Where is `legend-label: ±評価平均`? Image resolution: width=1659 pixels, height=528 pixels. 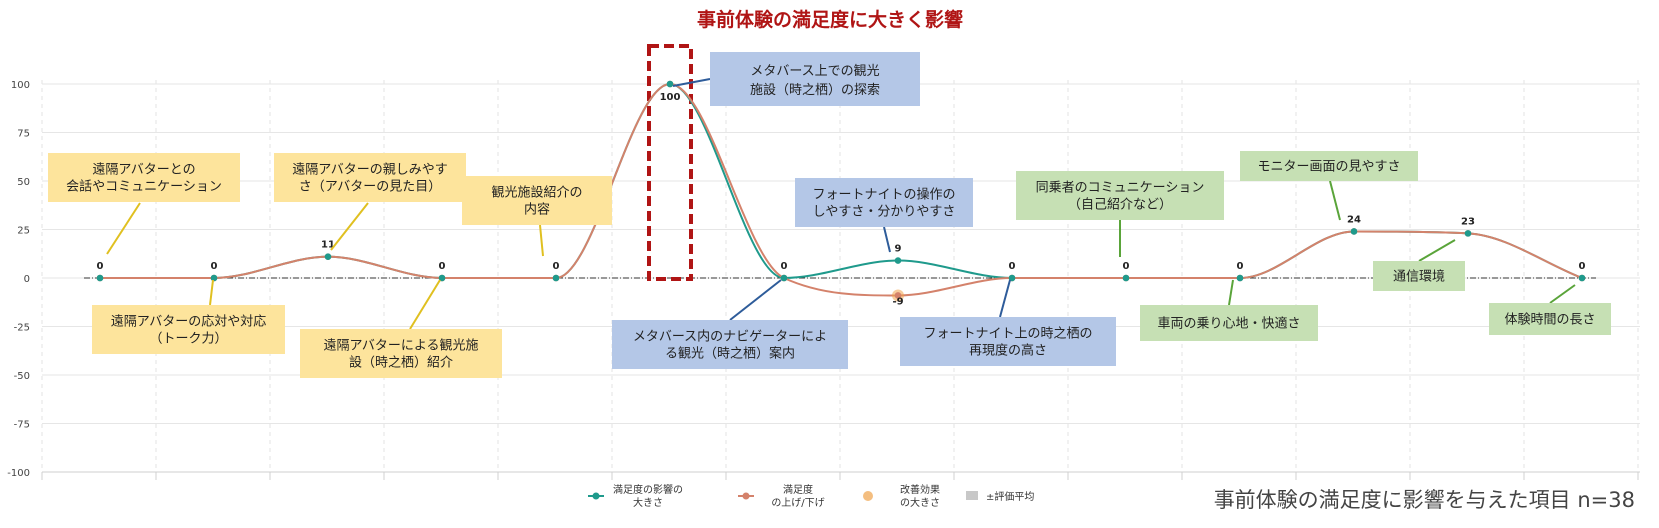 legend-label: ±評価平均 is located at coordinates (1010, 496).